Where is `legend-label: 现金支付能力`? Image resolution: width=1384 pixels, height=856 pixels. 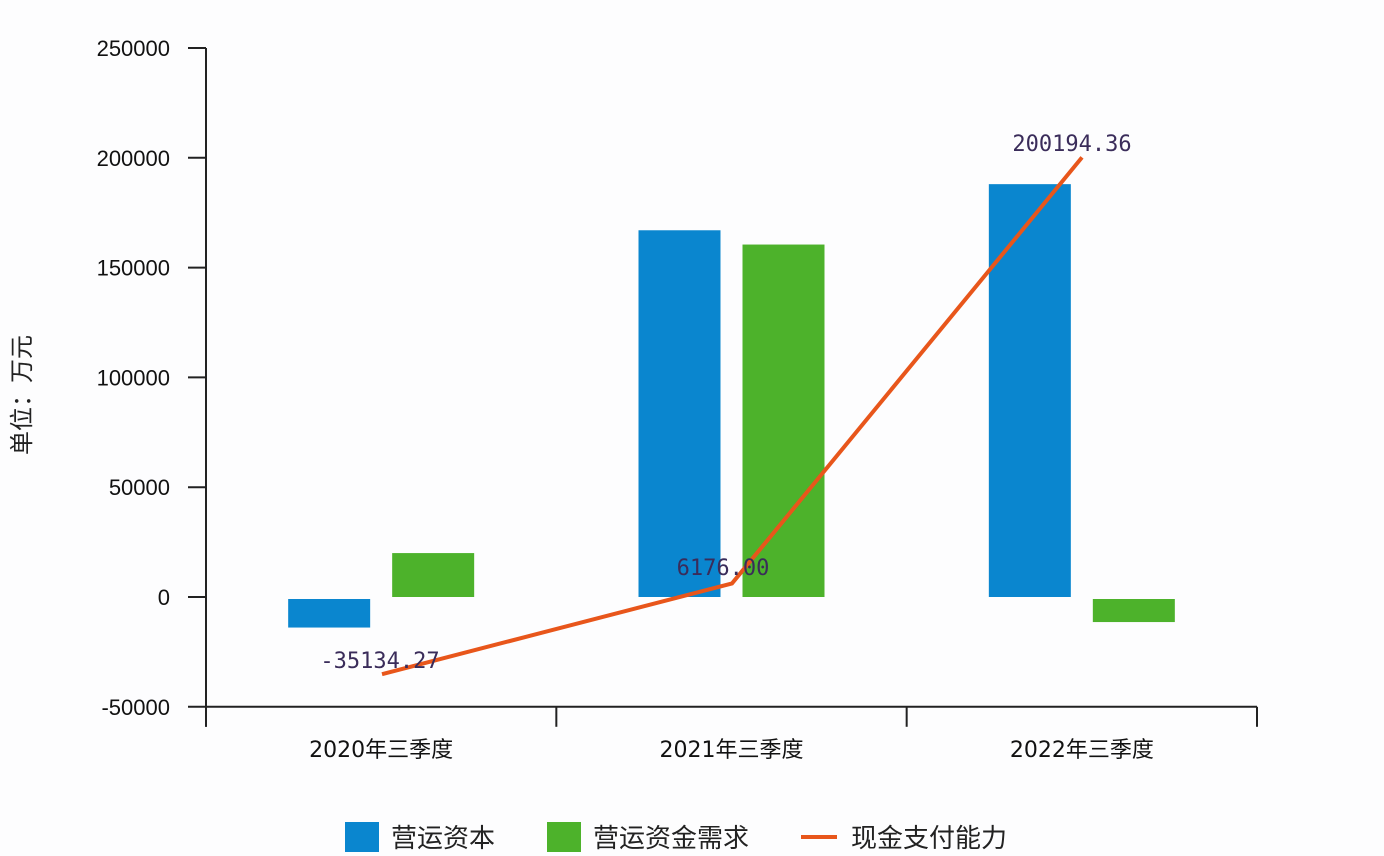 legend-label: 现金支付能力 is located at coordinates (929, 839).